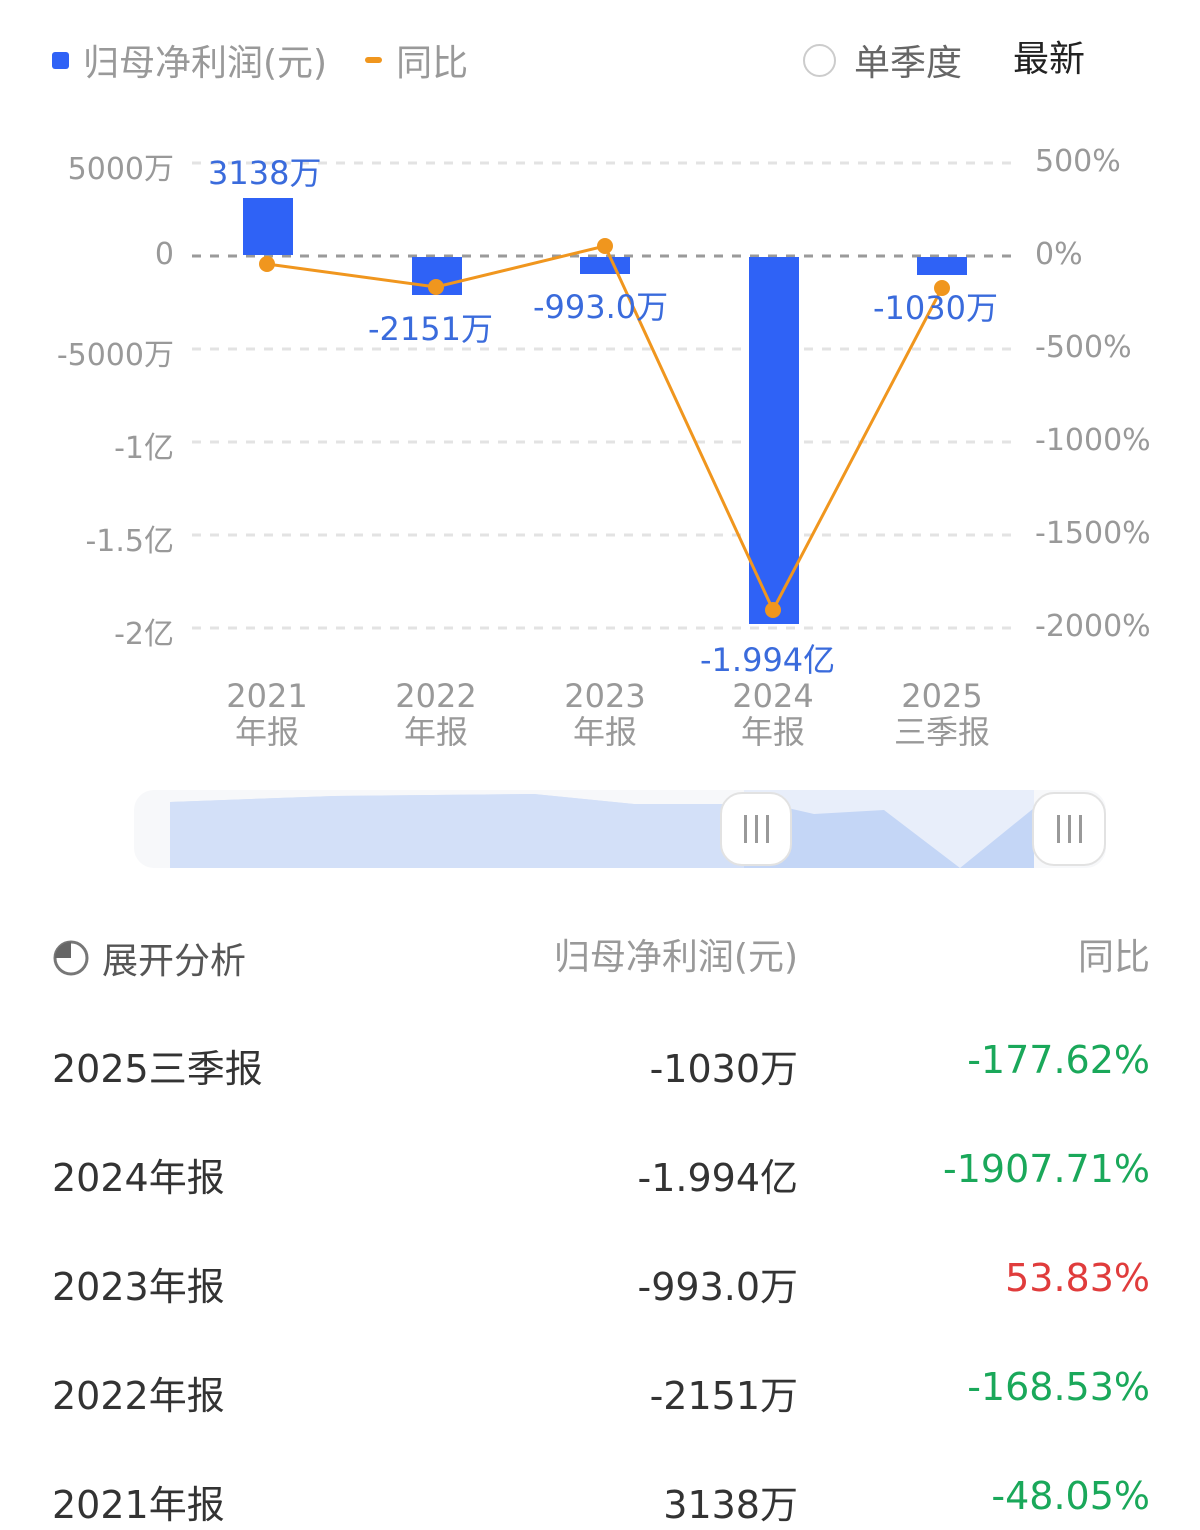 This screenshot has height=1530, width=1200. Describe the element at coordinates (205, 63) in the screenshot. I see `legend-series1-label: 归母净利润(元)` at that location.